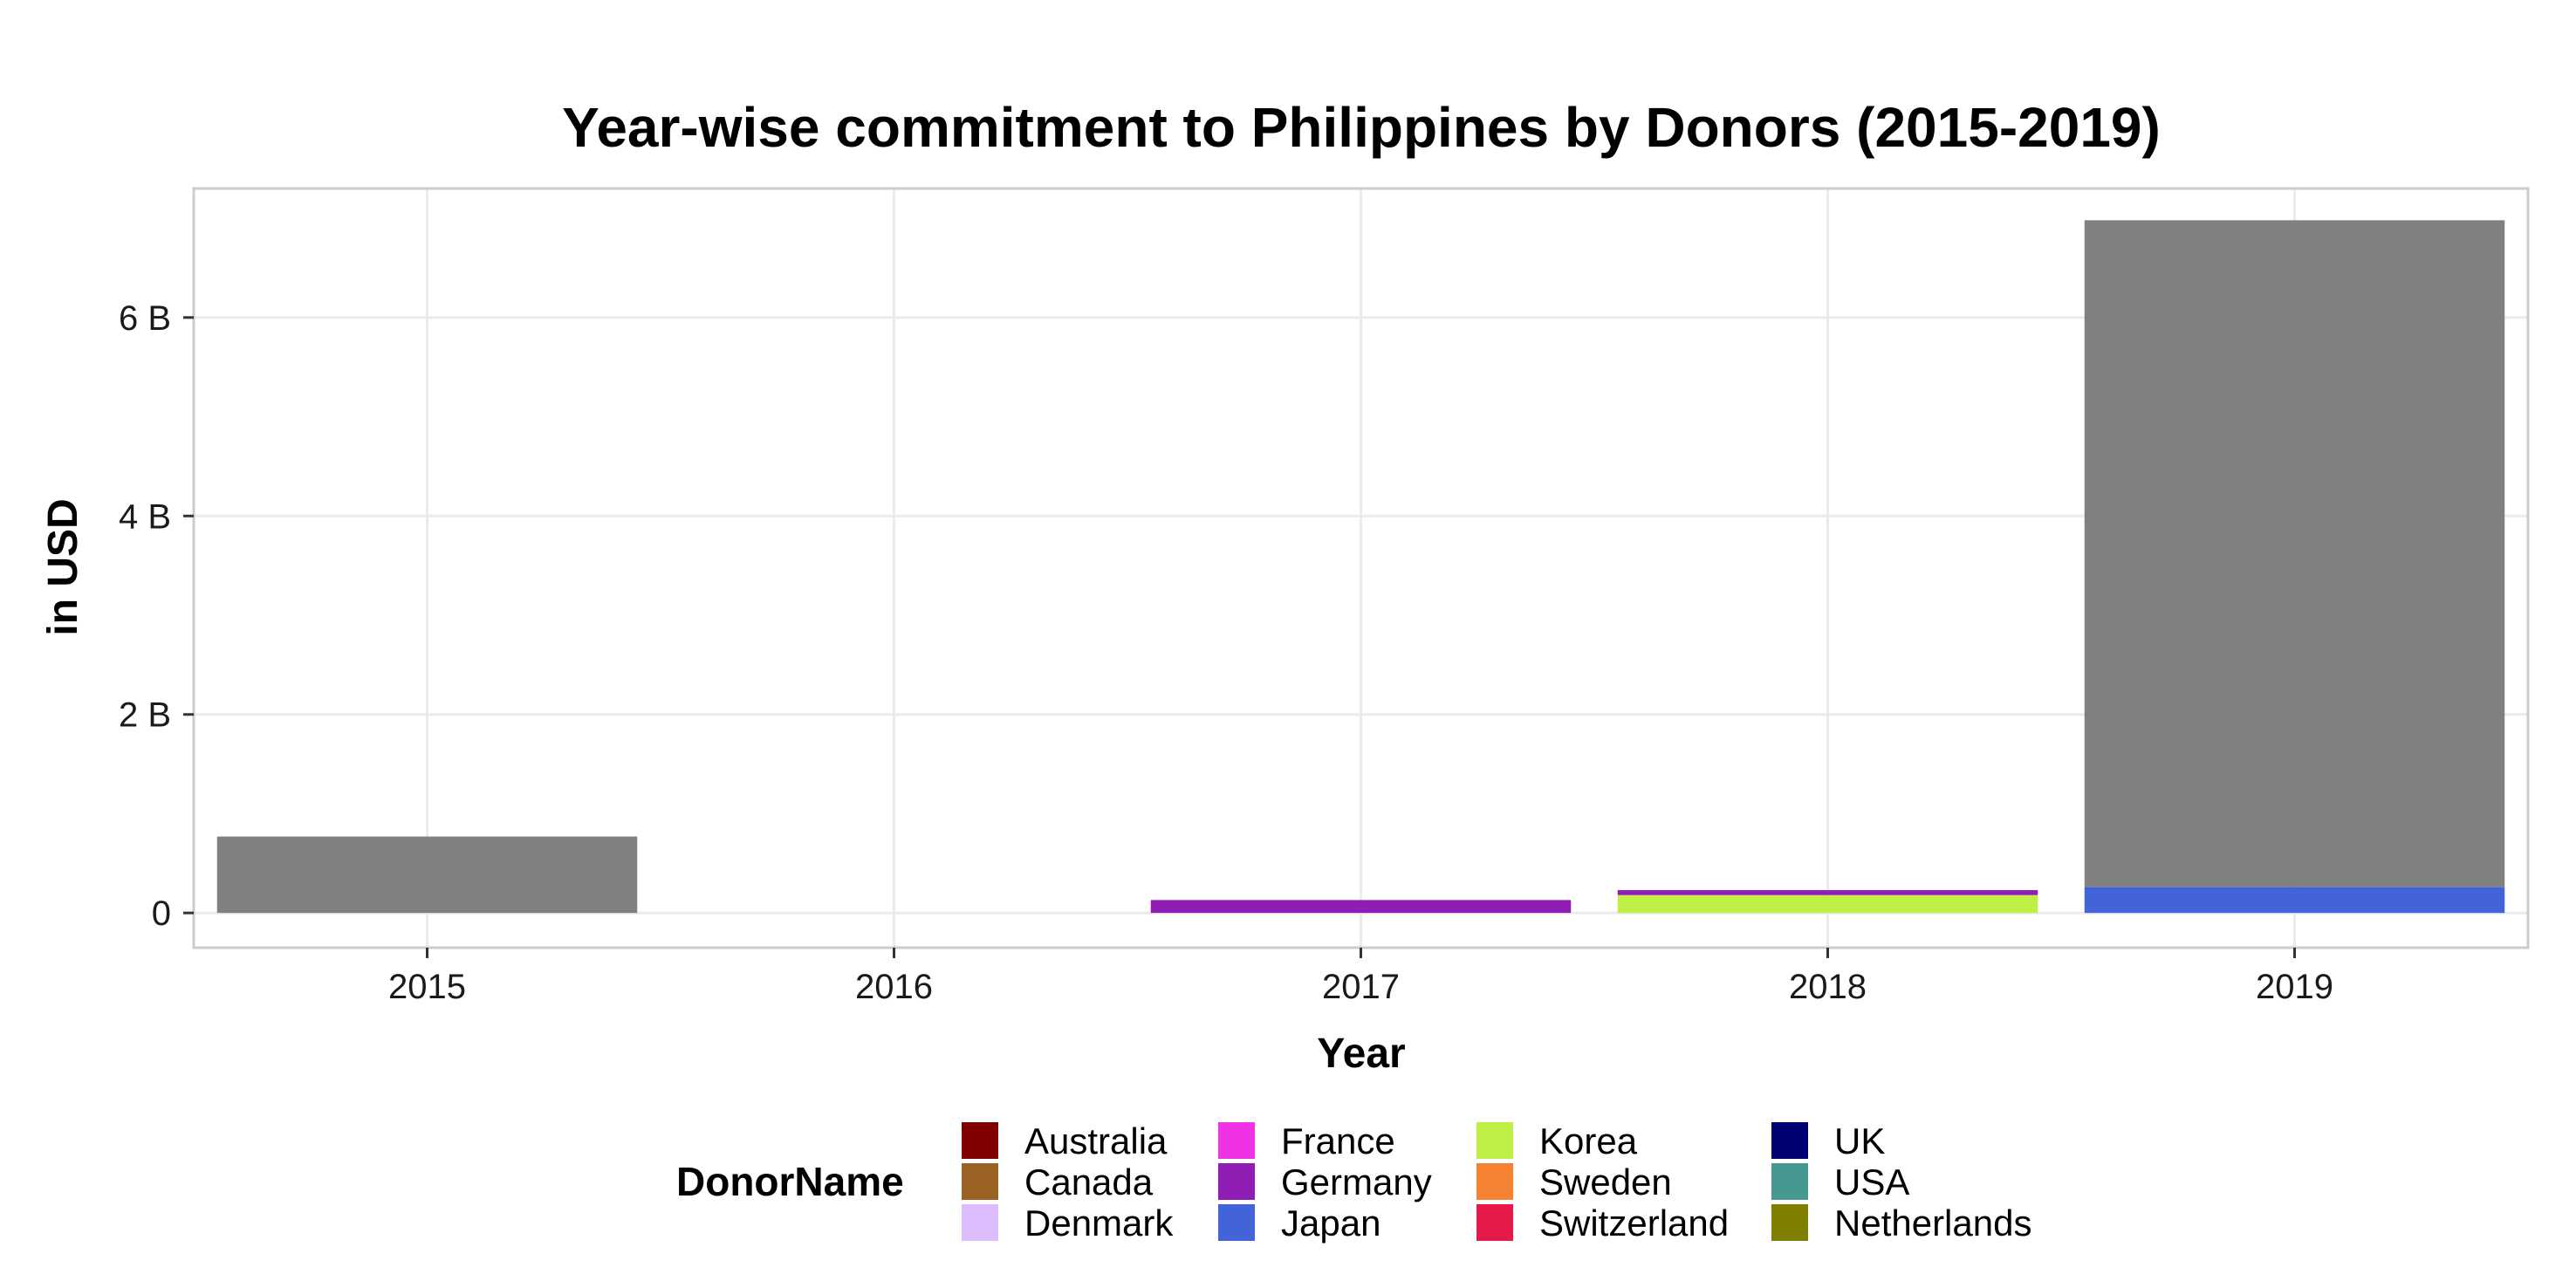 This screenshot has width=2576, height=1288. What do you see at coordinates (1089, 1182) in the screenshot?
I see `legend-label: Canada` at bounding box center [1089, 1182].